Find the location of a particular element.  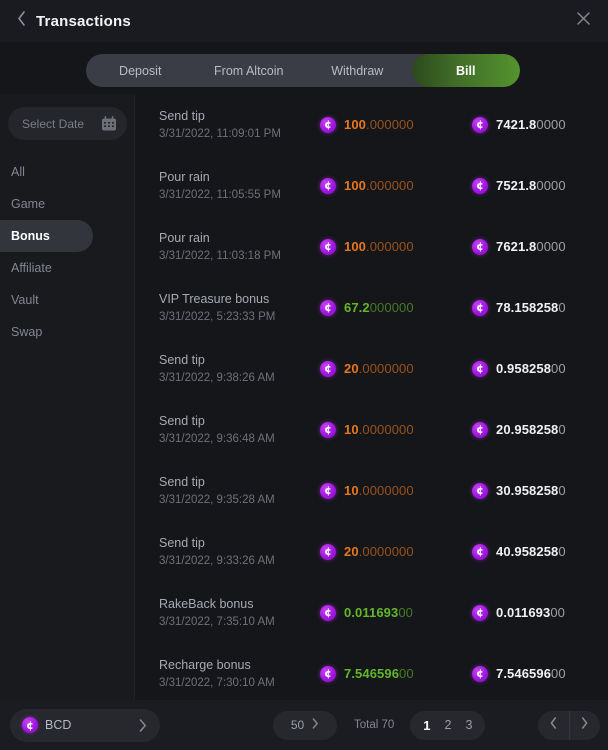

sidebar-item-bonus: Bonus is located at coordinates (46, 236).